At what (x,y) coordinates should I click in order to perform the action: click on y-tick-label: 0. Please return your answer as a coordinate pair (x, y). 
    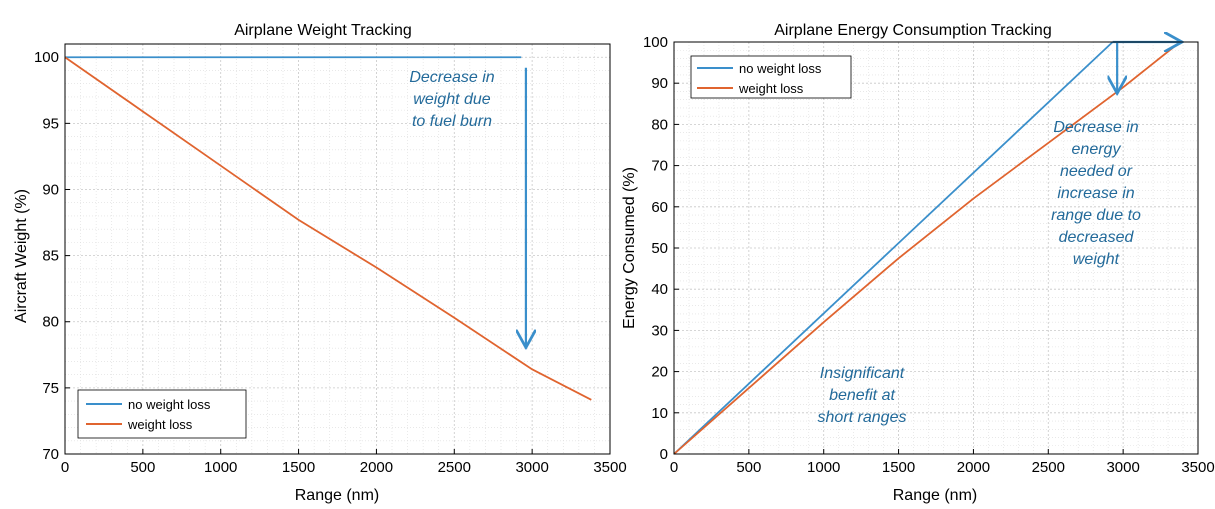
    Looking at the image, I should click on (664, 454).